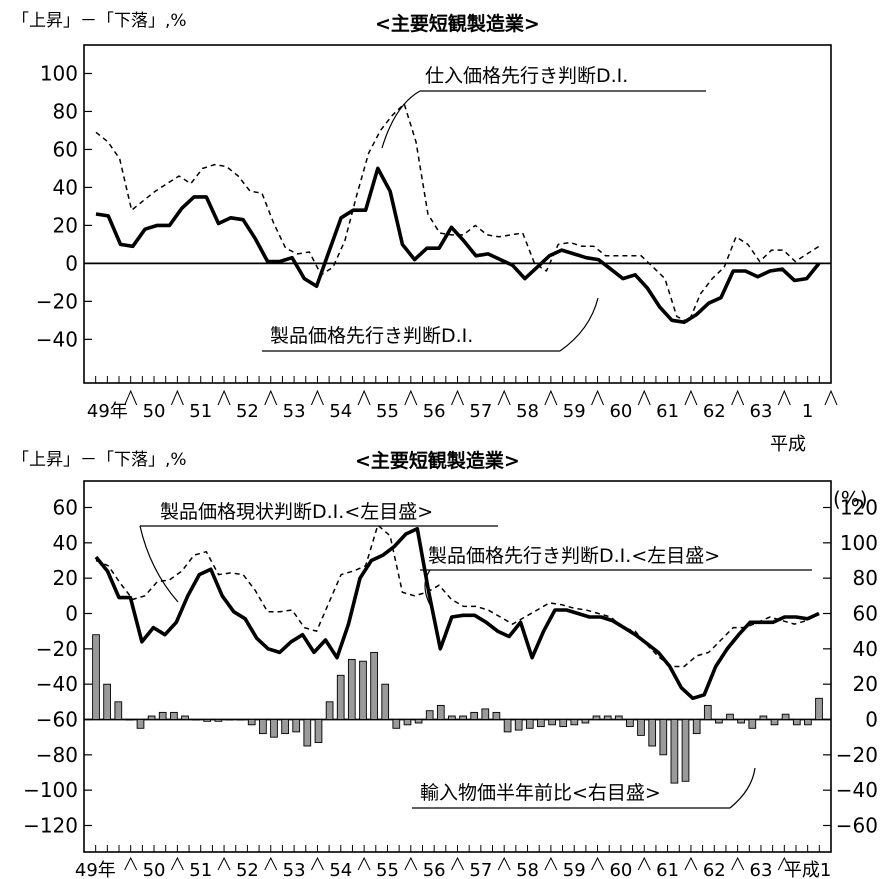 The image size is (885, 879). Describe the element at coordinates (457, 709) in the screenshot. I see `bottom-bars-group` at that location.